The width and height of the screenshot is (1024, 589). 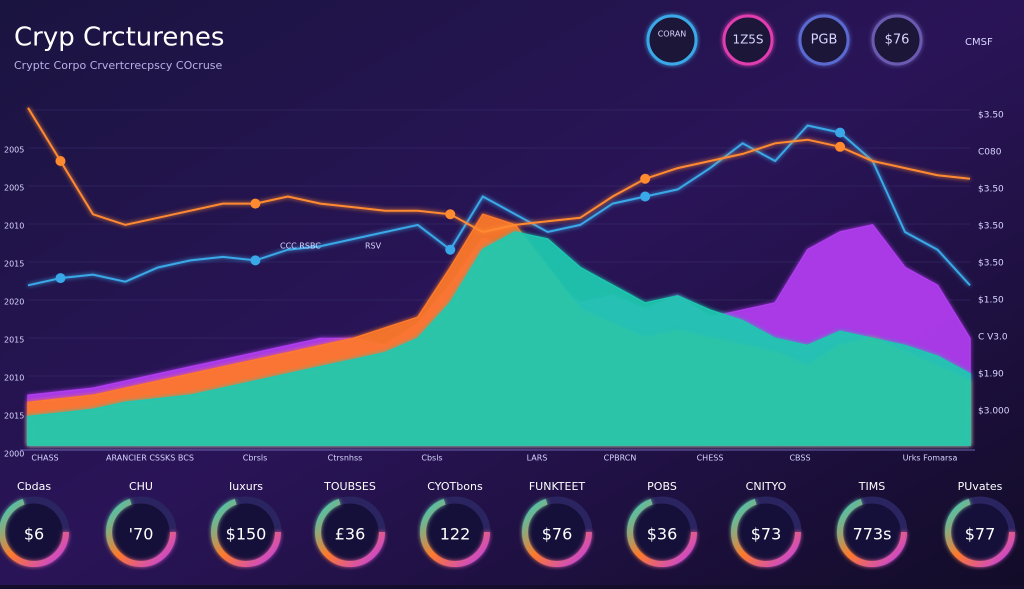 I want to click on gauge-label: CNITYO, so click(x=766, y=486).